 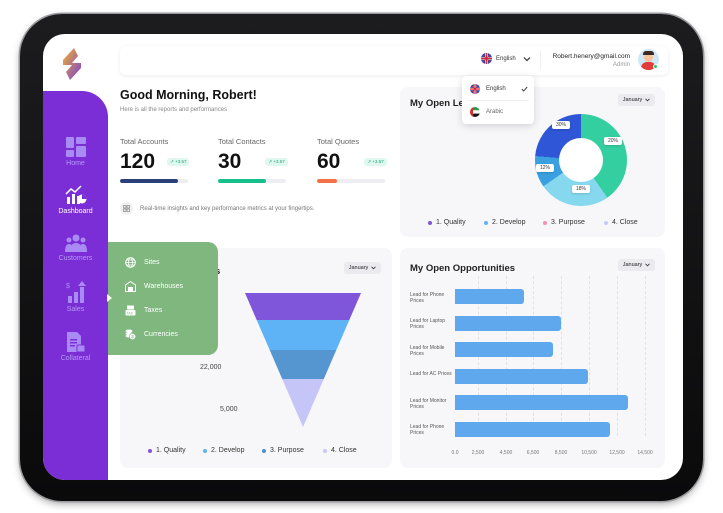 I want to click on sidebar-item-collateral: Collateral, so click(x=75, y=347).